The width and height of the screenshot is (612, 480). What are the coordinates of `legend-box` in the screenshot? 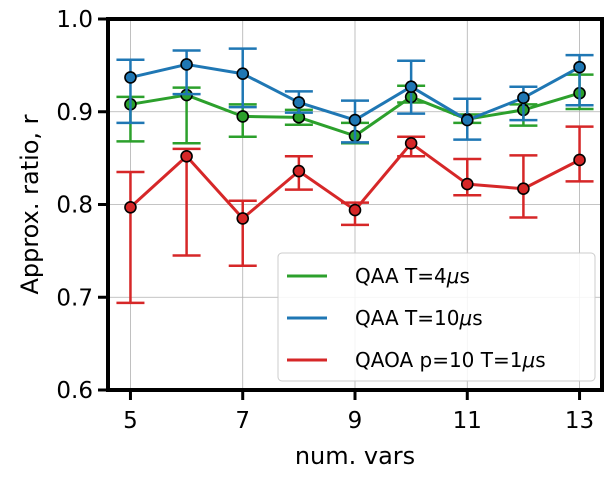 It's located at (436, 317).